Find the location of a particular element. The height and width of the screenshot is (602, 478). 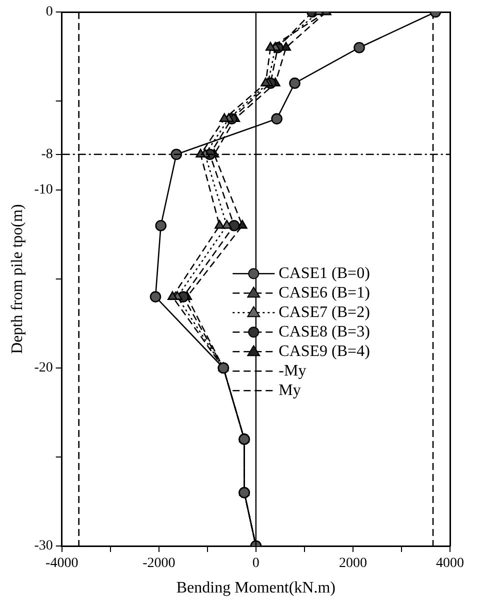

legend-label: CASE9 (B=4) is located at coordinates (324, 351).